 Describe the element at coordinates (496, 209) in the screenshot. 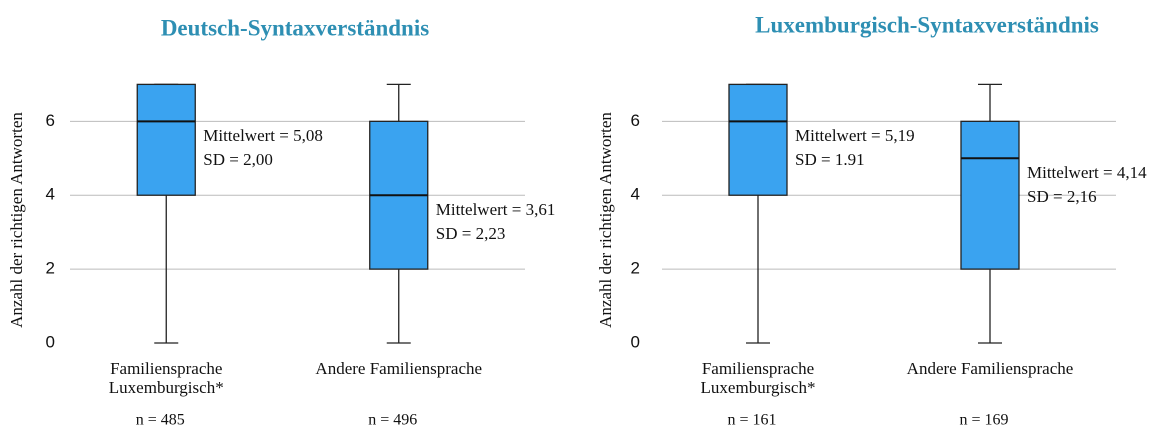

I see `annotation: Mittelwert = 3,61` at that location.